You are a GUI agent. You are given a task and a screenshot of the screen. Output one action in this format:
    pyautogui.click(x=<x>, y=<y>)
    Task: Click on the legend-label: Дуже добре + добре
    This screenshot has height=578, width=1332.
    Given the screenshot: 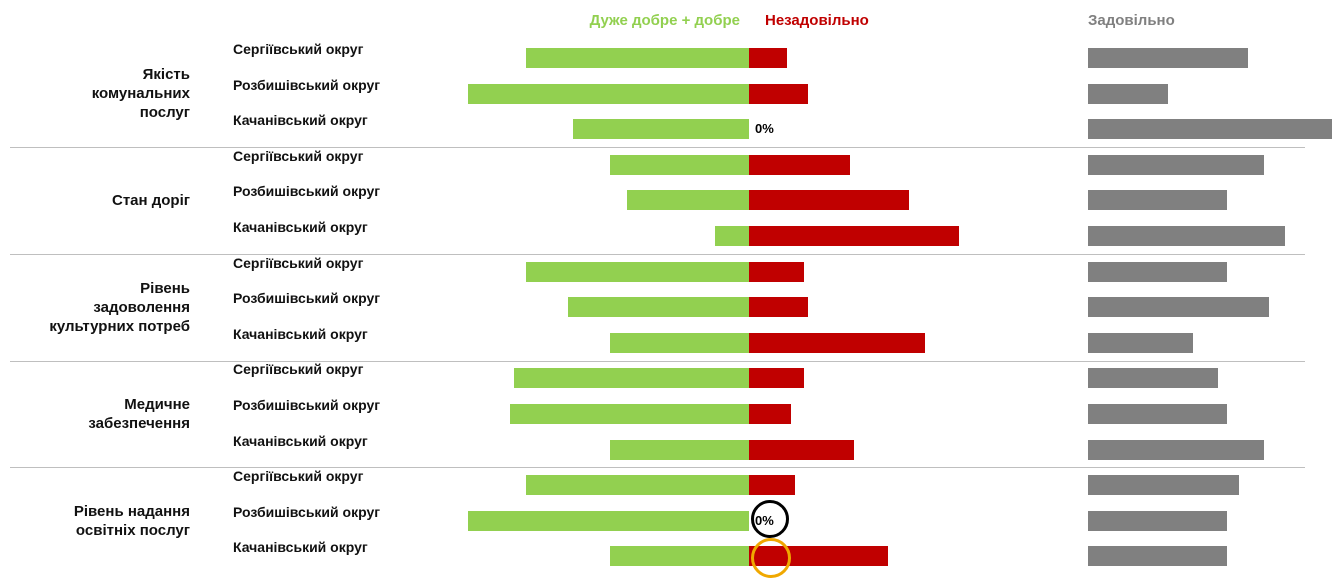 What is the action you would take?
    pyautogui.click(x=664, y=20)
    